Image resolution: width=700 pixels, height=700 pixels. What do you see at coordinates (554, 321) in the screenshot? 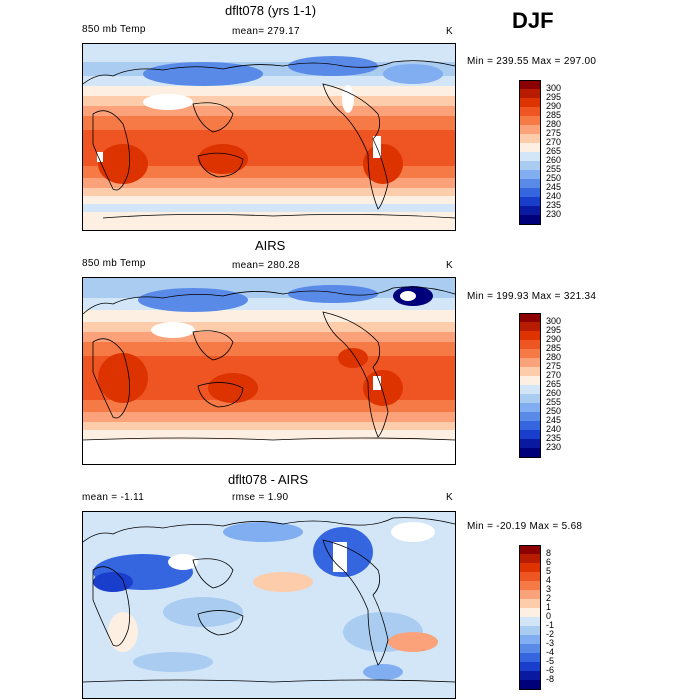
I see `colorbar-tick-label: 300` at bounding box center [554, 321].